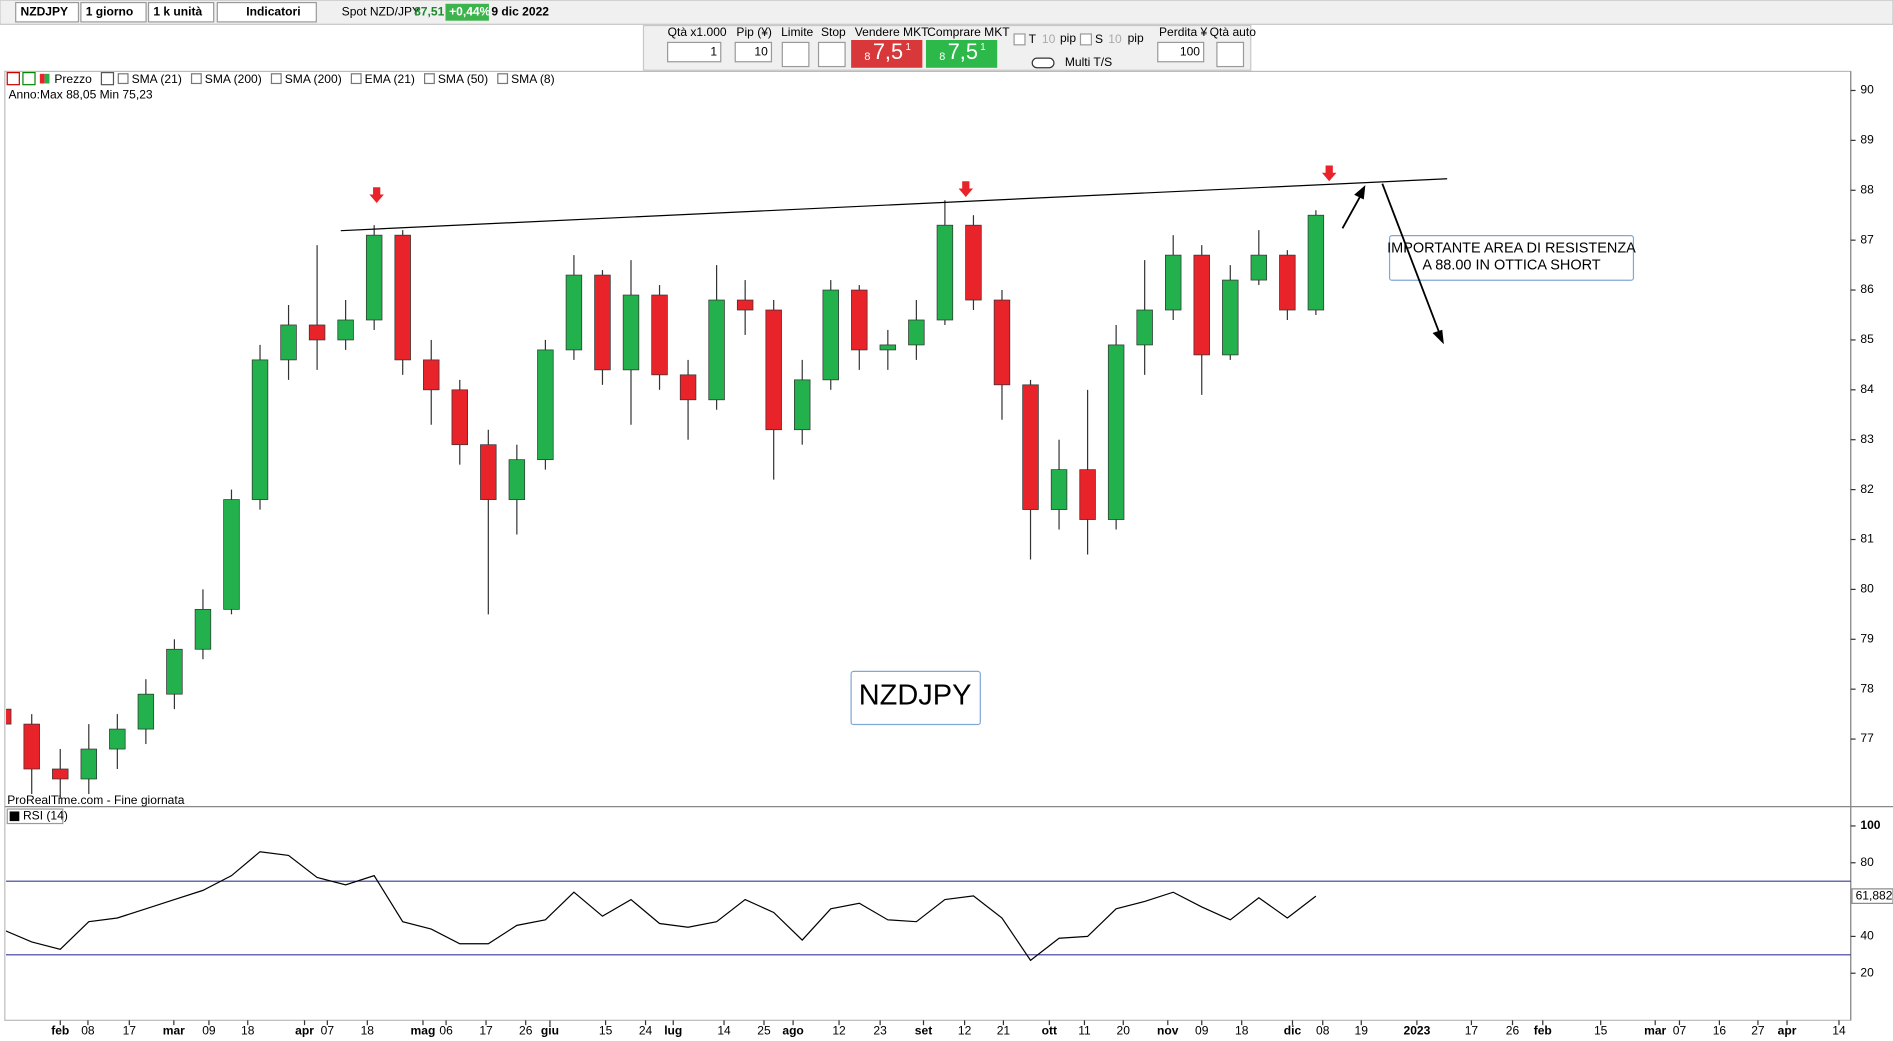 The width and height of the screenshot is (1893, 1041). I want to click on s-checkbox, so click(1085, 39).